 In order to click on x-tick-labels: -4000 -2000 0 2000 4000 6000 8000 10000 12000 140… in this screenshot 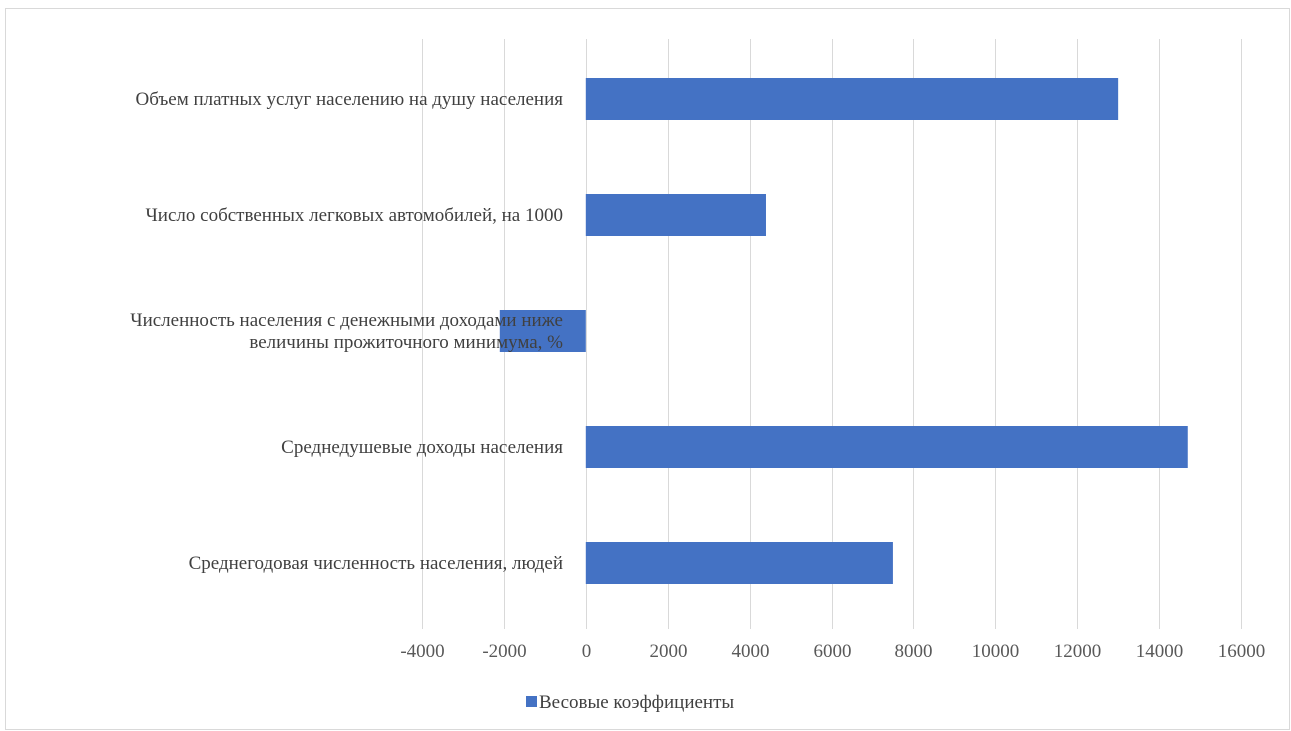, I will do `click(832, 651)`.